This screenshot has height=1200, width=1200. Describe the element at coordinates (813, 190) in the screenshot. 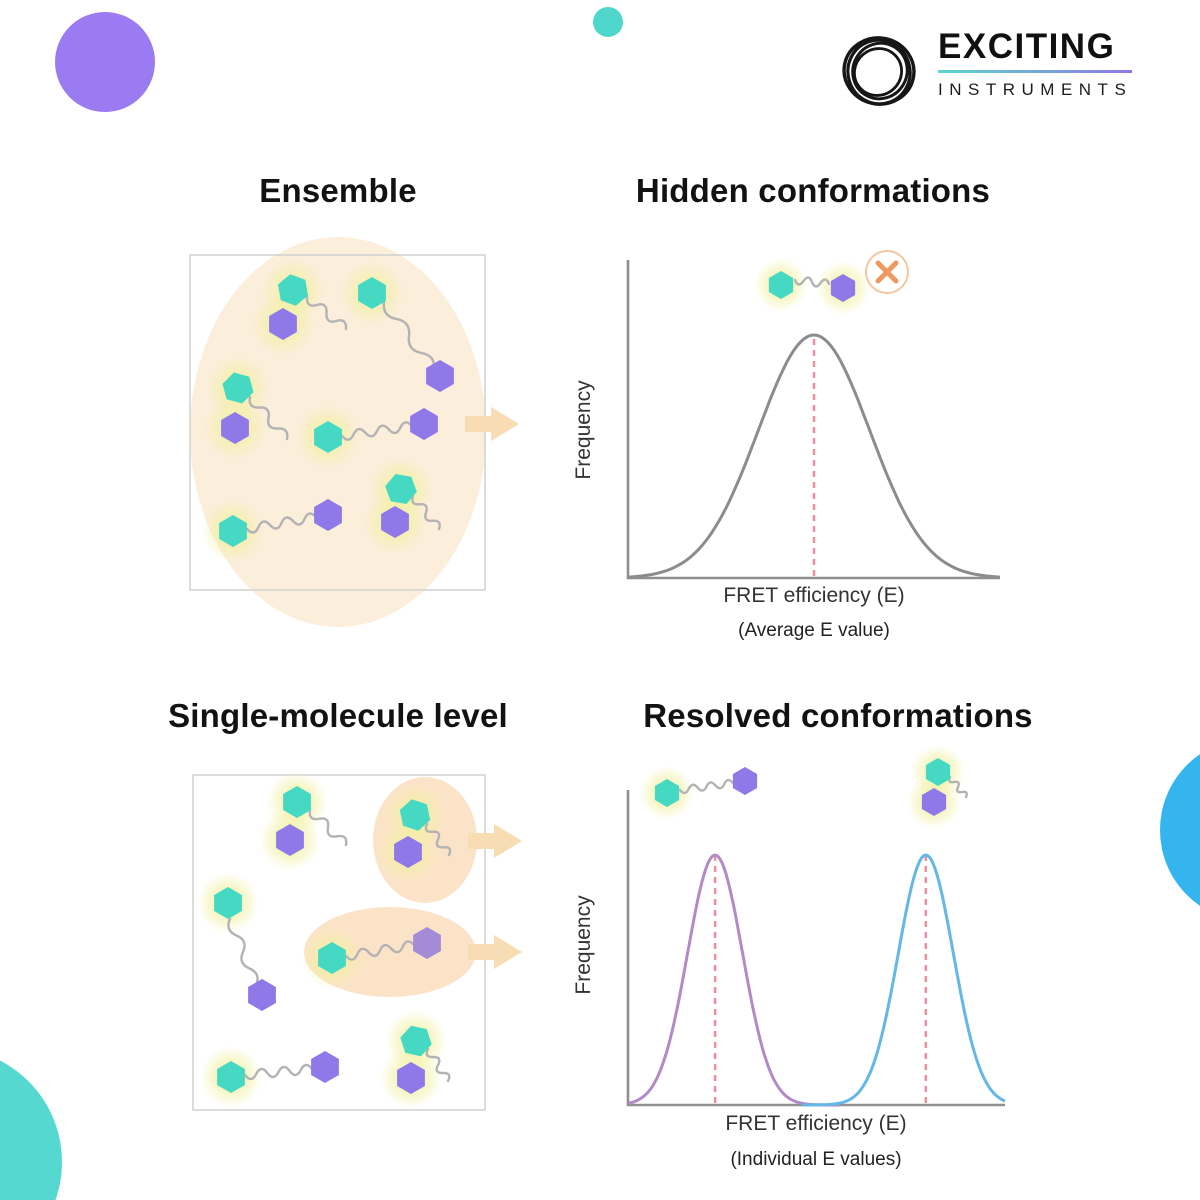

I see `hidden-conformations-title: Hidden conformations` at that location.